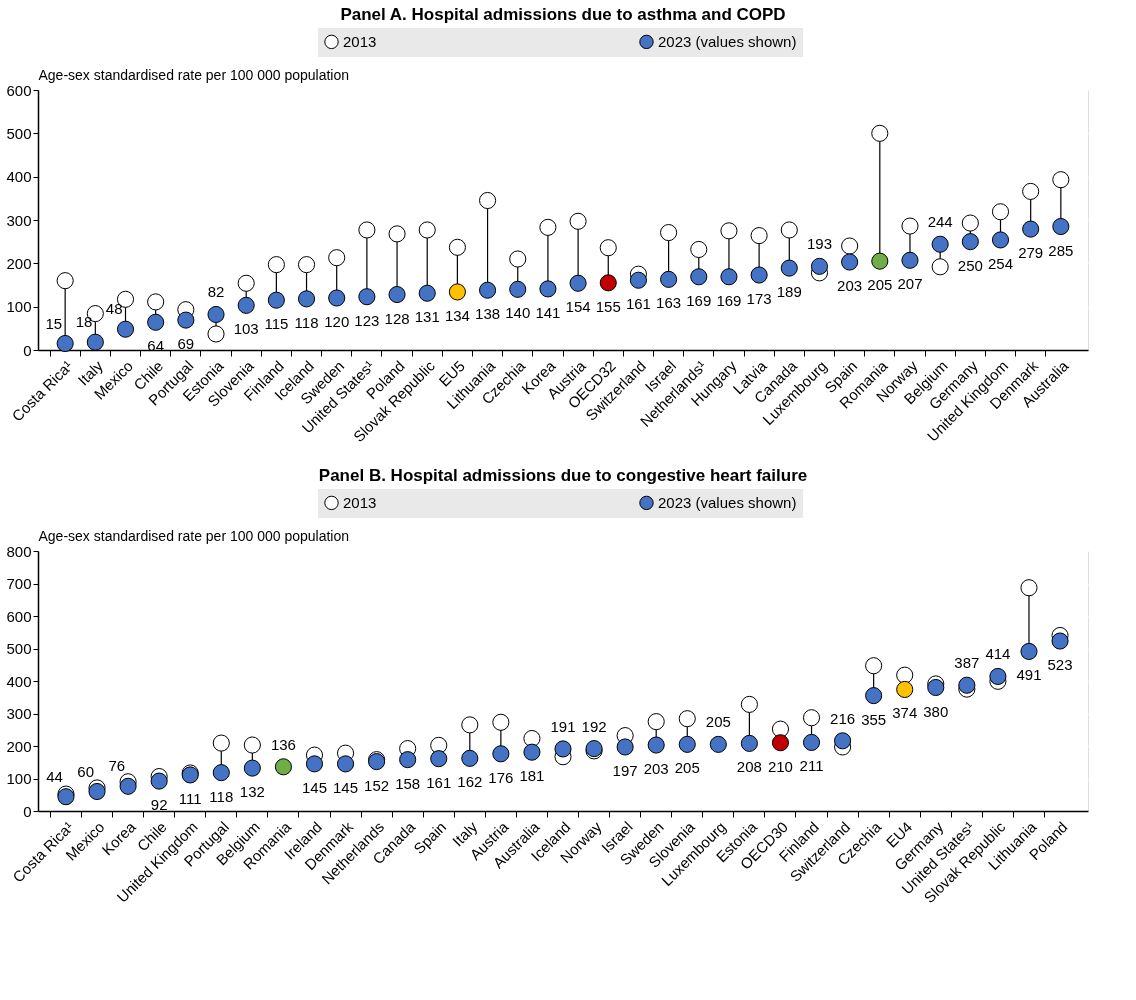  What do you see at coordinates (337, 321) in the screenshot?
I see `data-label: 120` at bounding box center [337, 321].